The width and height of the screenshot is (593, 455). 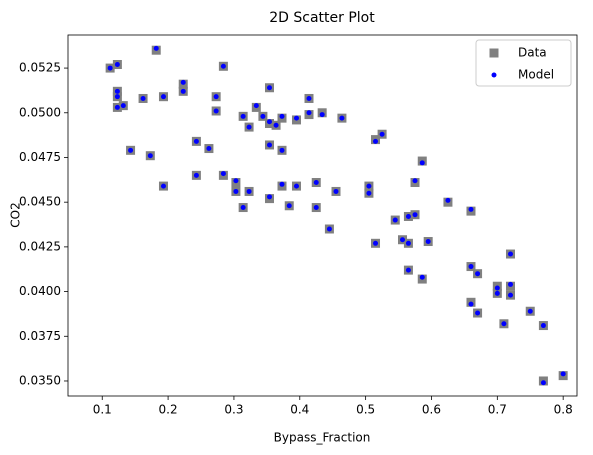 I want to click on x-tick-label: 0.1, so click(x=102, y=410).